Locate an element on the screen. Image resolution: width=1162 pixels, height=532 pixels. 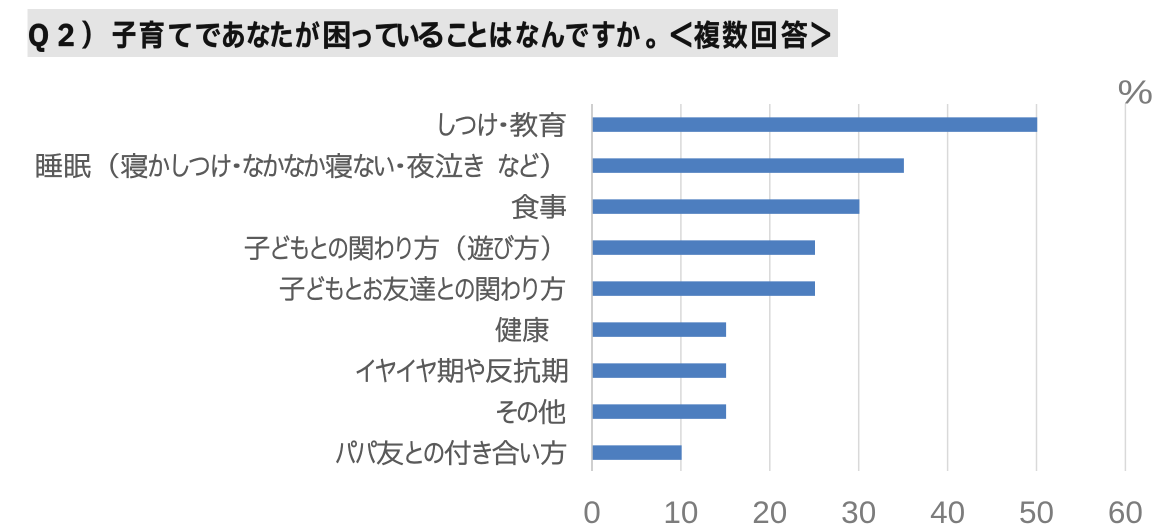
svg-text: 60 is located at coordinates (1125, 510).